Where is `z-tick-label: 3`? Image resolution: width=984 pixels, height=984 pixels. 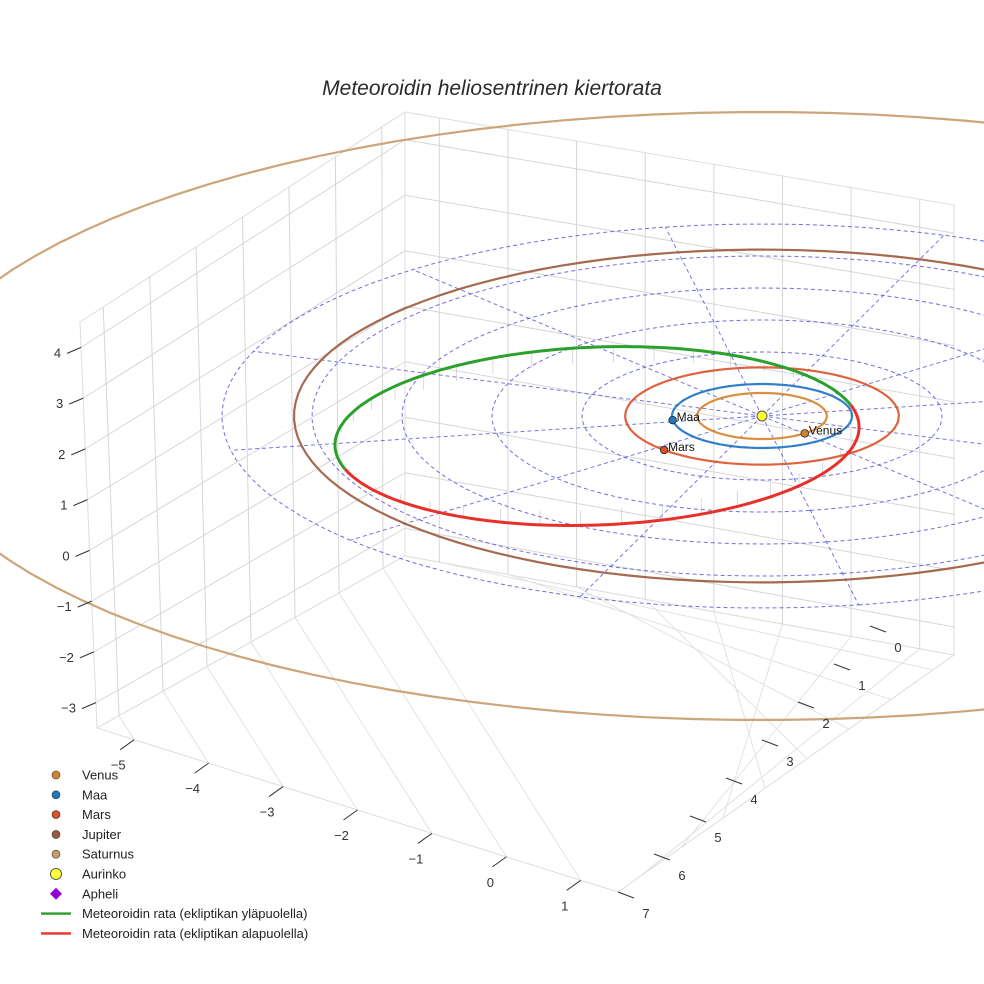 z-tick-label: 3 is located at coordinates (59, 403).